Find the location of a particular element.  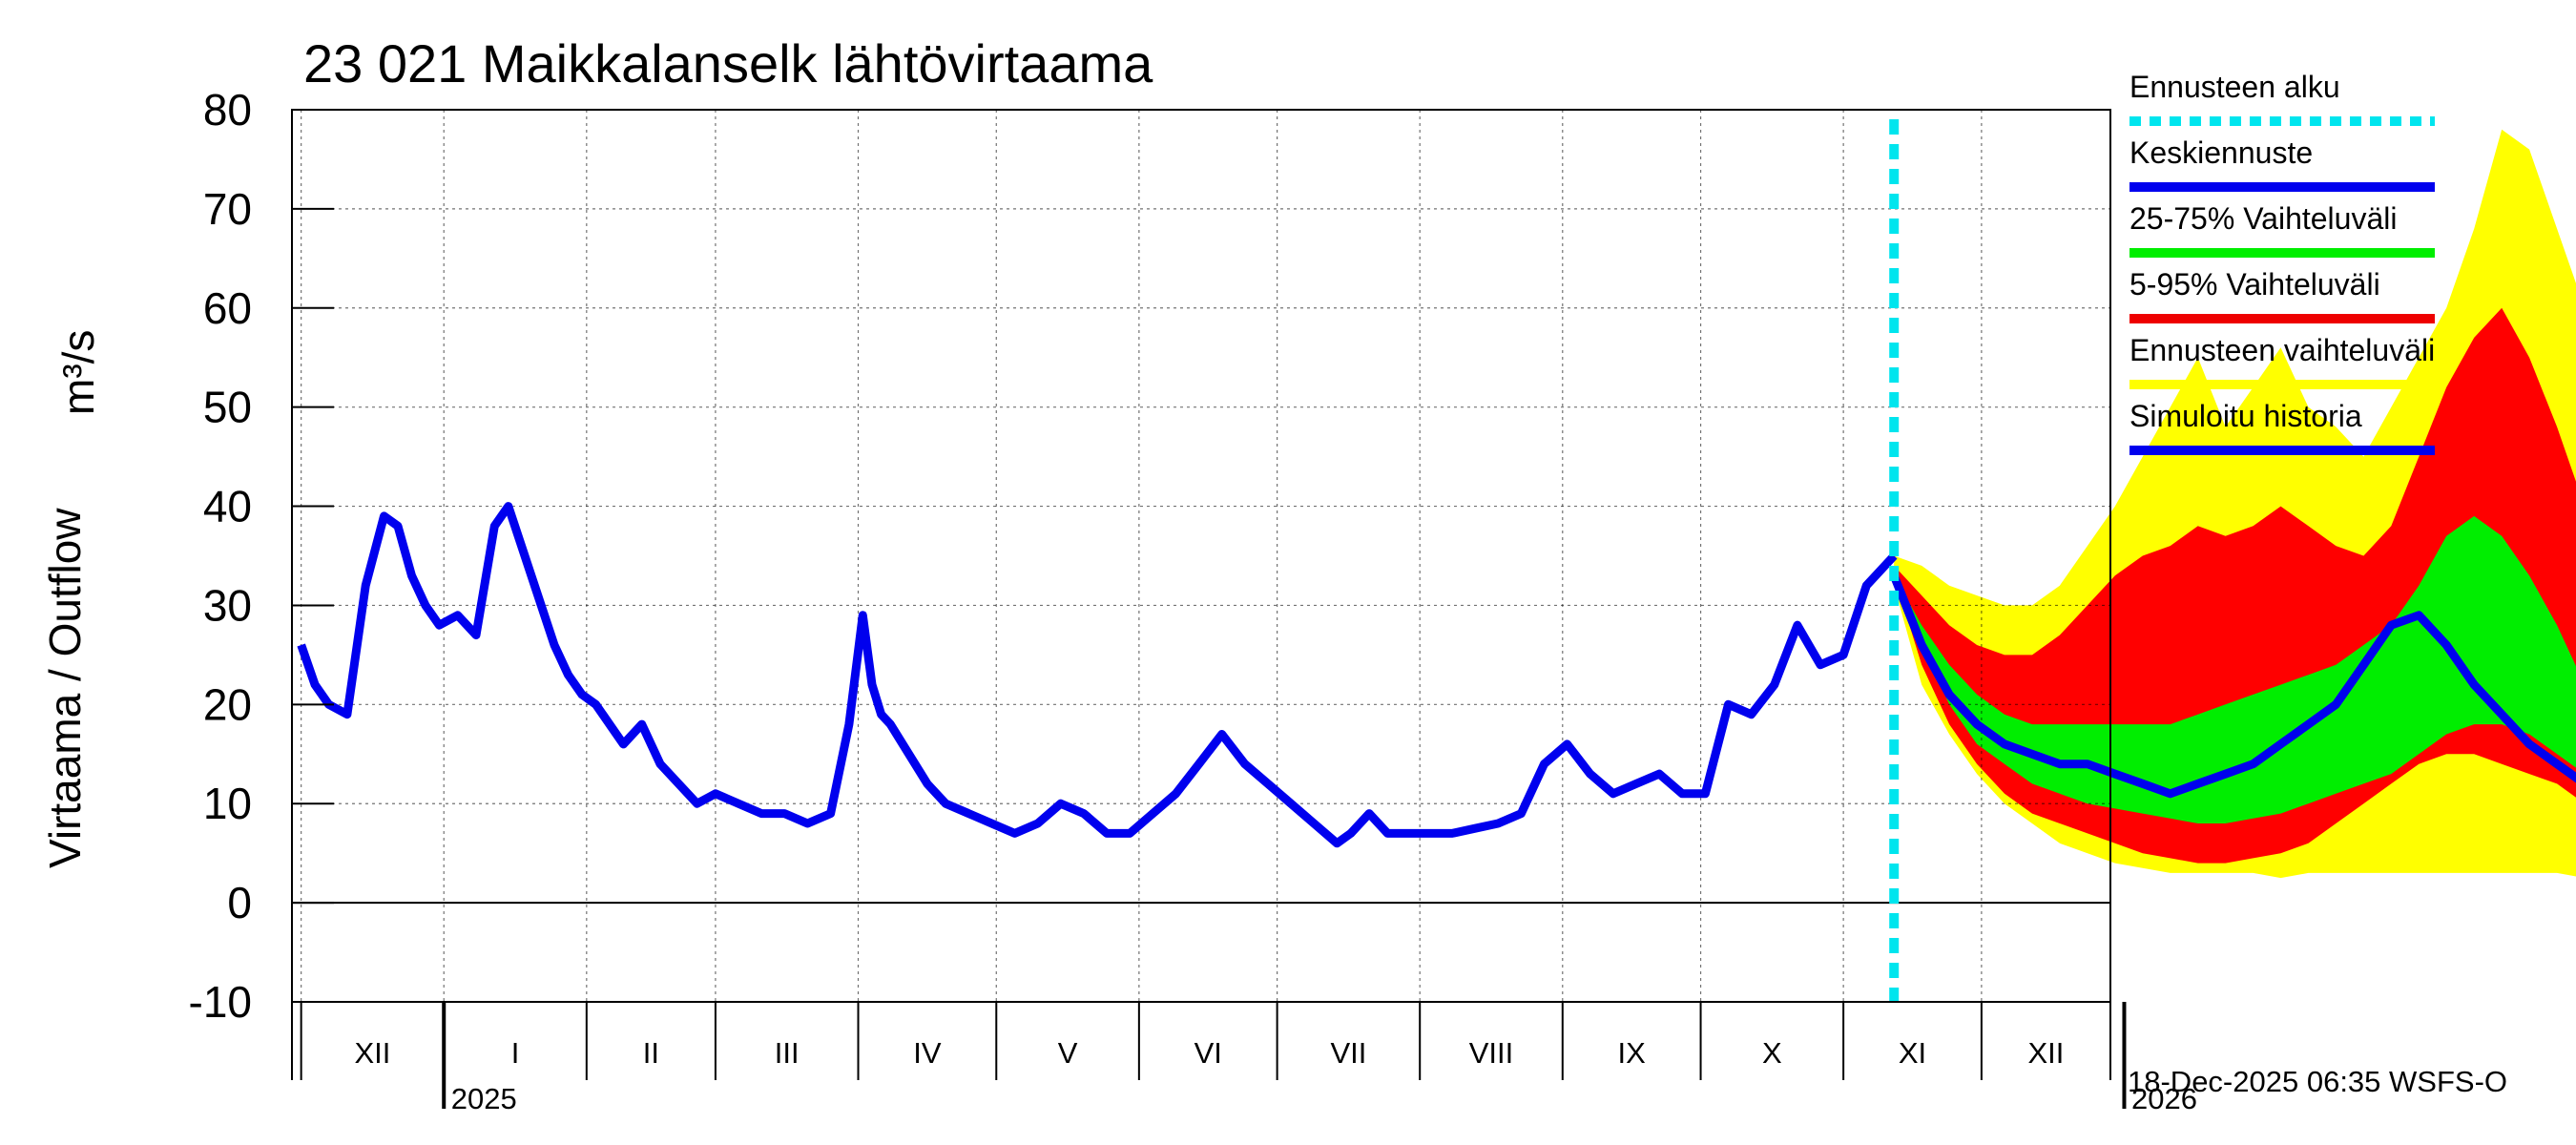

x-month-label: IV is located at coordinates (927, 1053).